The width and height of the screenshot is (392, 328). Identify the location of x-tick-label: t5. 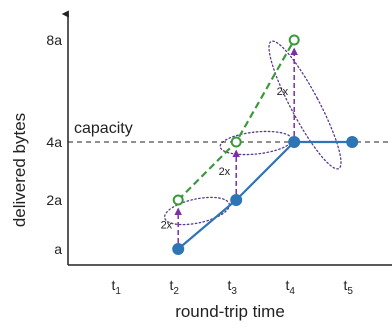
(348, 287).